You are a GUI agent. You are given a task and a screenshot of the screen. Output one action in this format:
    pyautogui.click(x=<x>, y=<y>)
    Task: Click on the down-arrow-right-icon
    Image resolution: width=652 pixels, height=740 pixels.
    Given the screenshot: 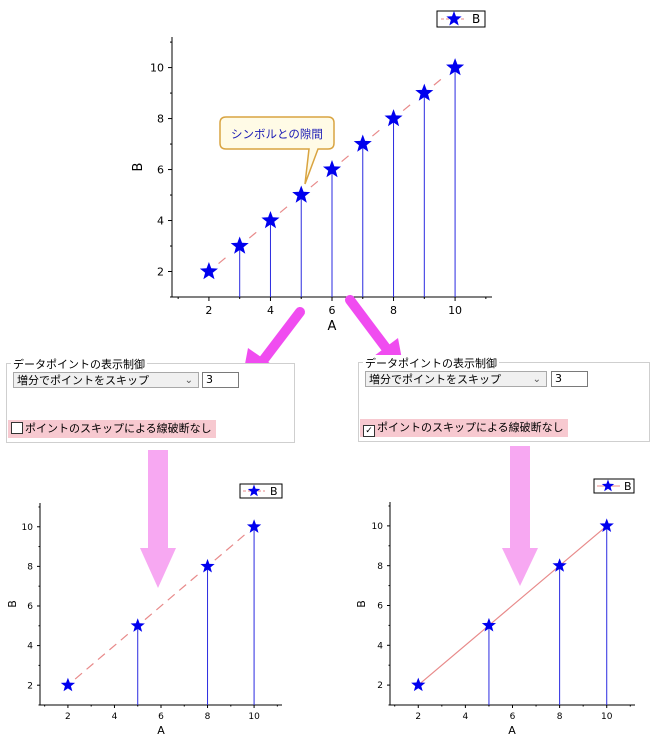 What is the action you would take?
    pyautogui.click(x=520, y=516)
    